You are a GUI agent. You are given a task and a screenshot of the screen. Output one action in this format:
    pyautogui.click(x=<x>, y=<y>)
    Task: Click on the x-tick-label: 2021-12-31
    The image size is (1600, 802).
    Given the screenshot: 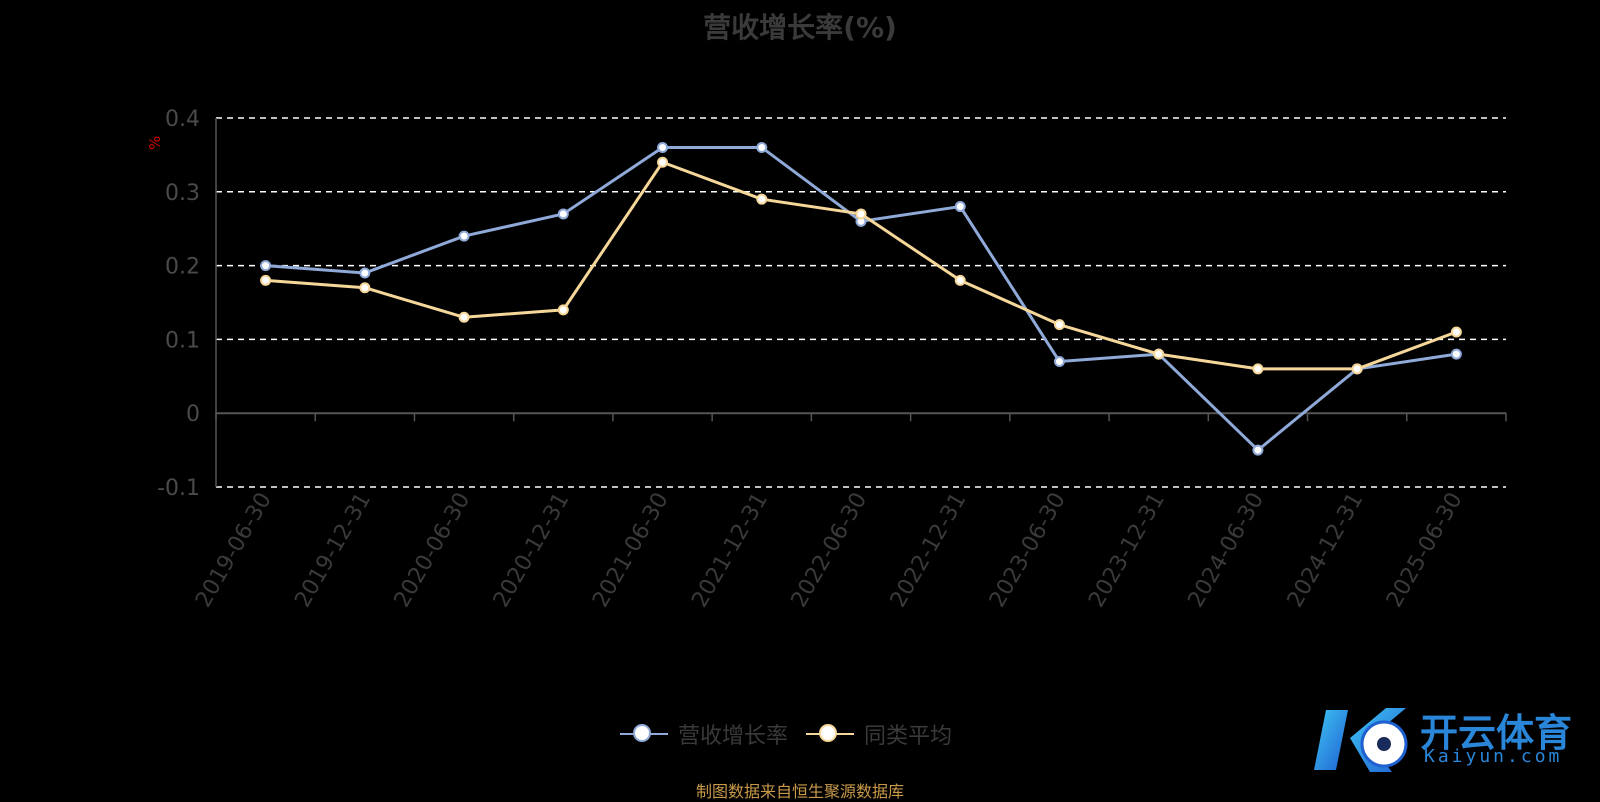 What is the action you would take?
    pyautogui.click(x=730, y=550)
    